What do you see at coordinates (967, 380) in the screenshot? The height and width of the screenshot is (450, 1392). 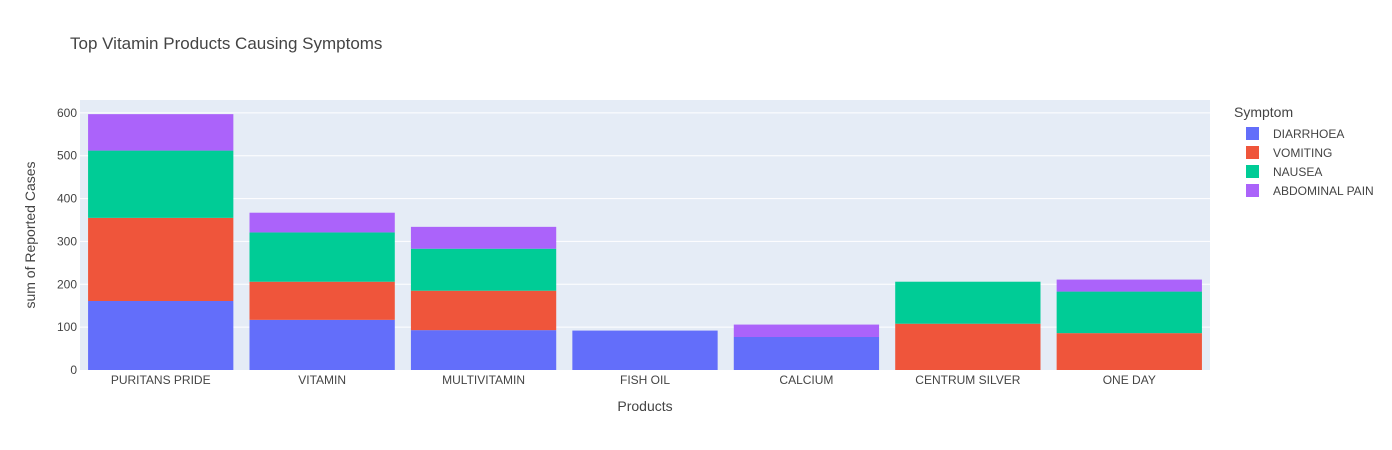 I see `x-tick-label: CENTRUM SILVER` at bounding box center [967, 380].